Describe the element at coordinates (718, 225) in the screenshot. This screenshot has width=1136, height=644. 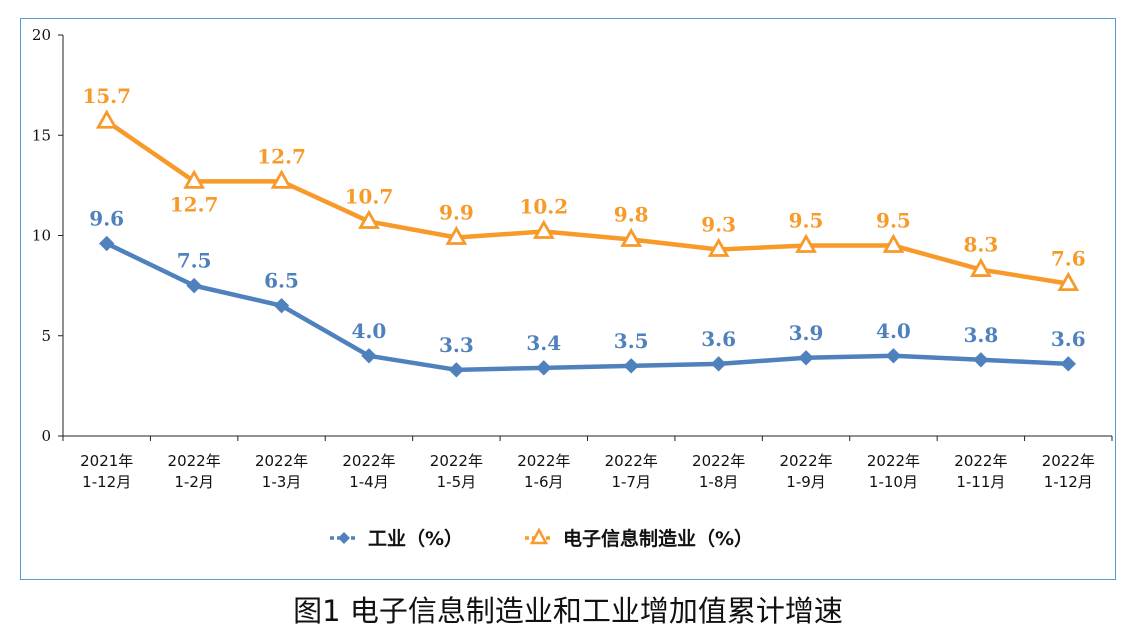
I see `data-label: 9.3` at that location.